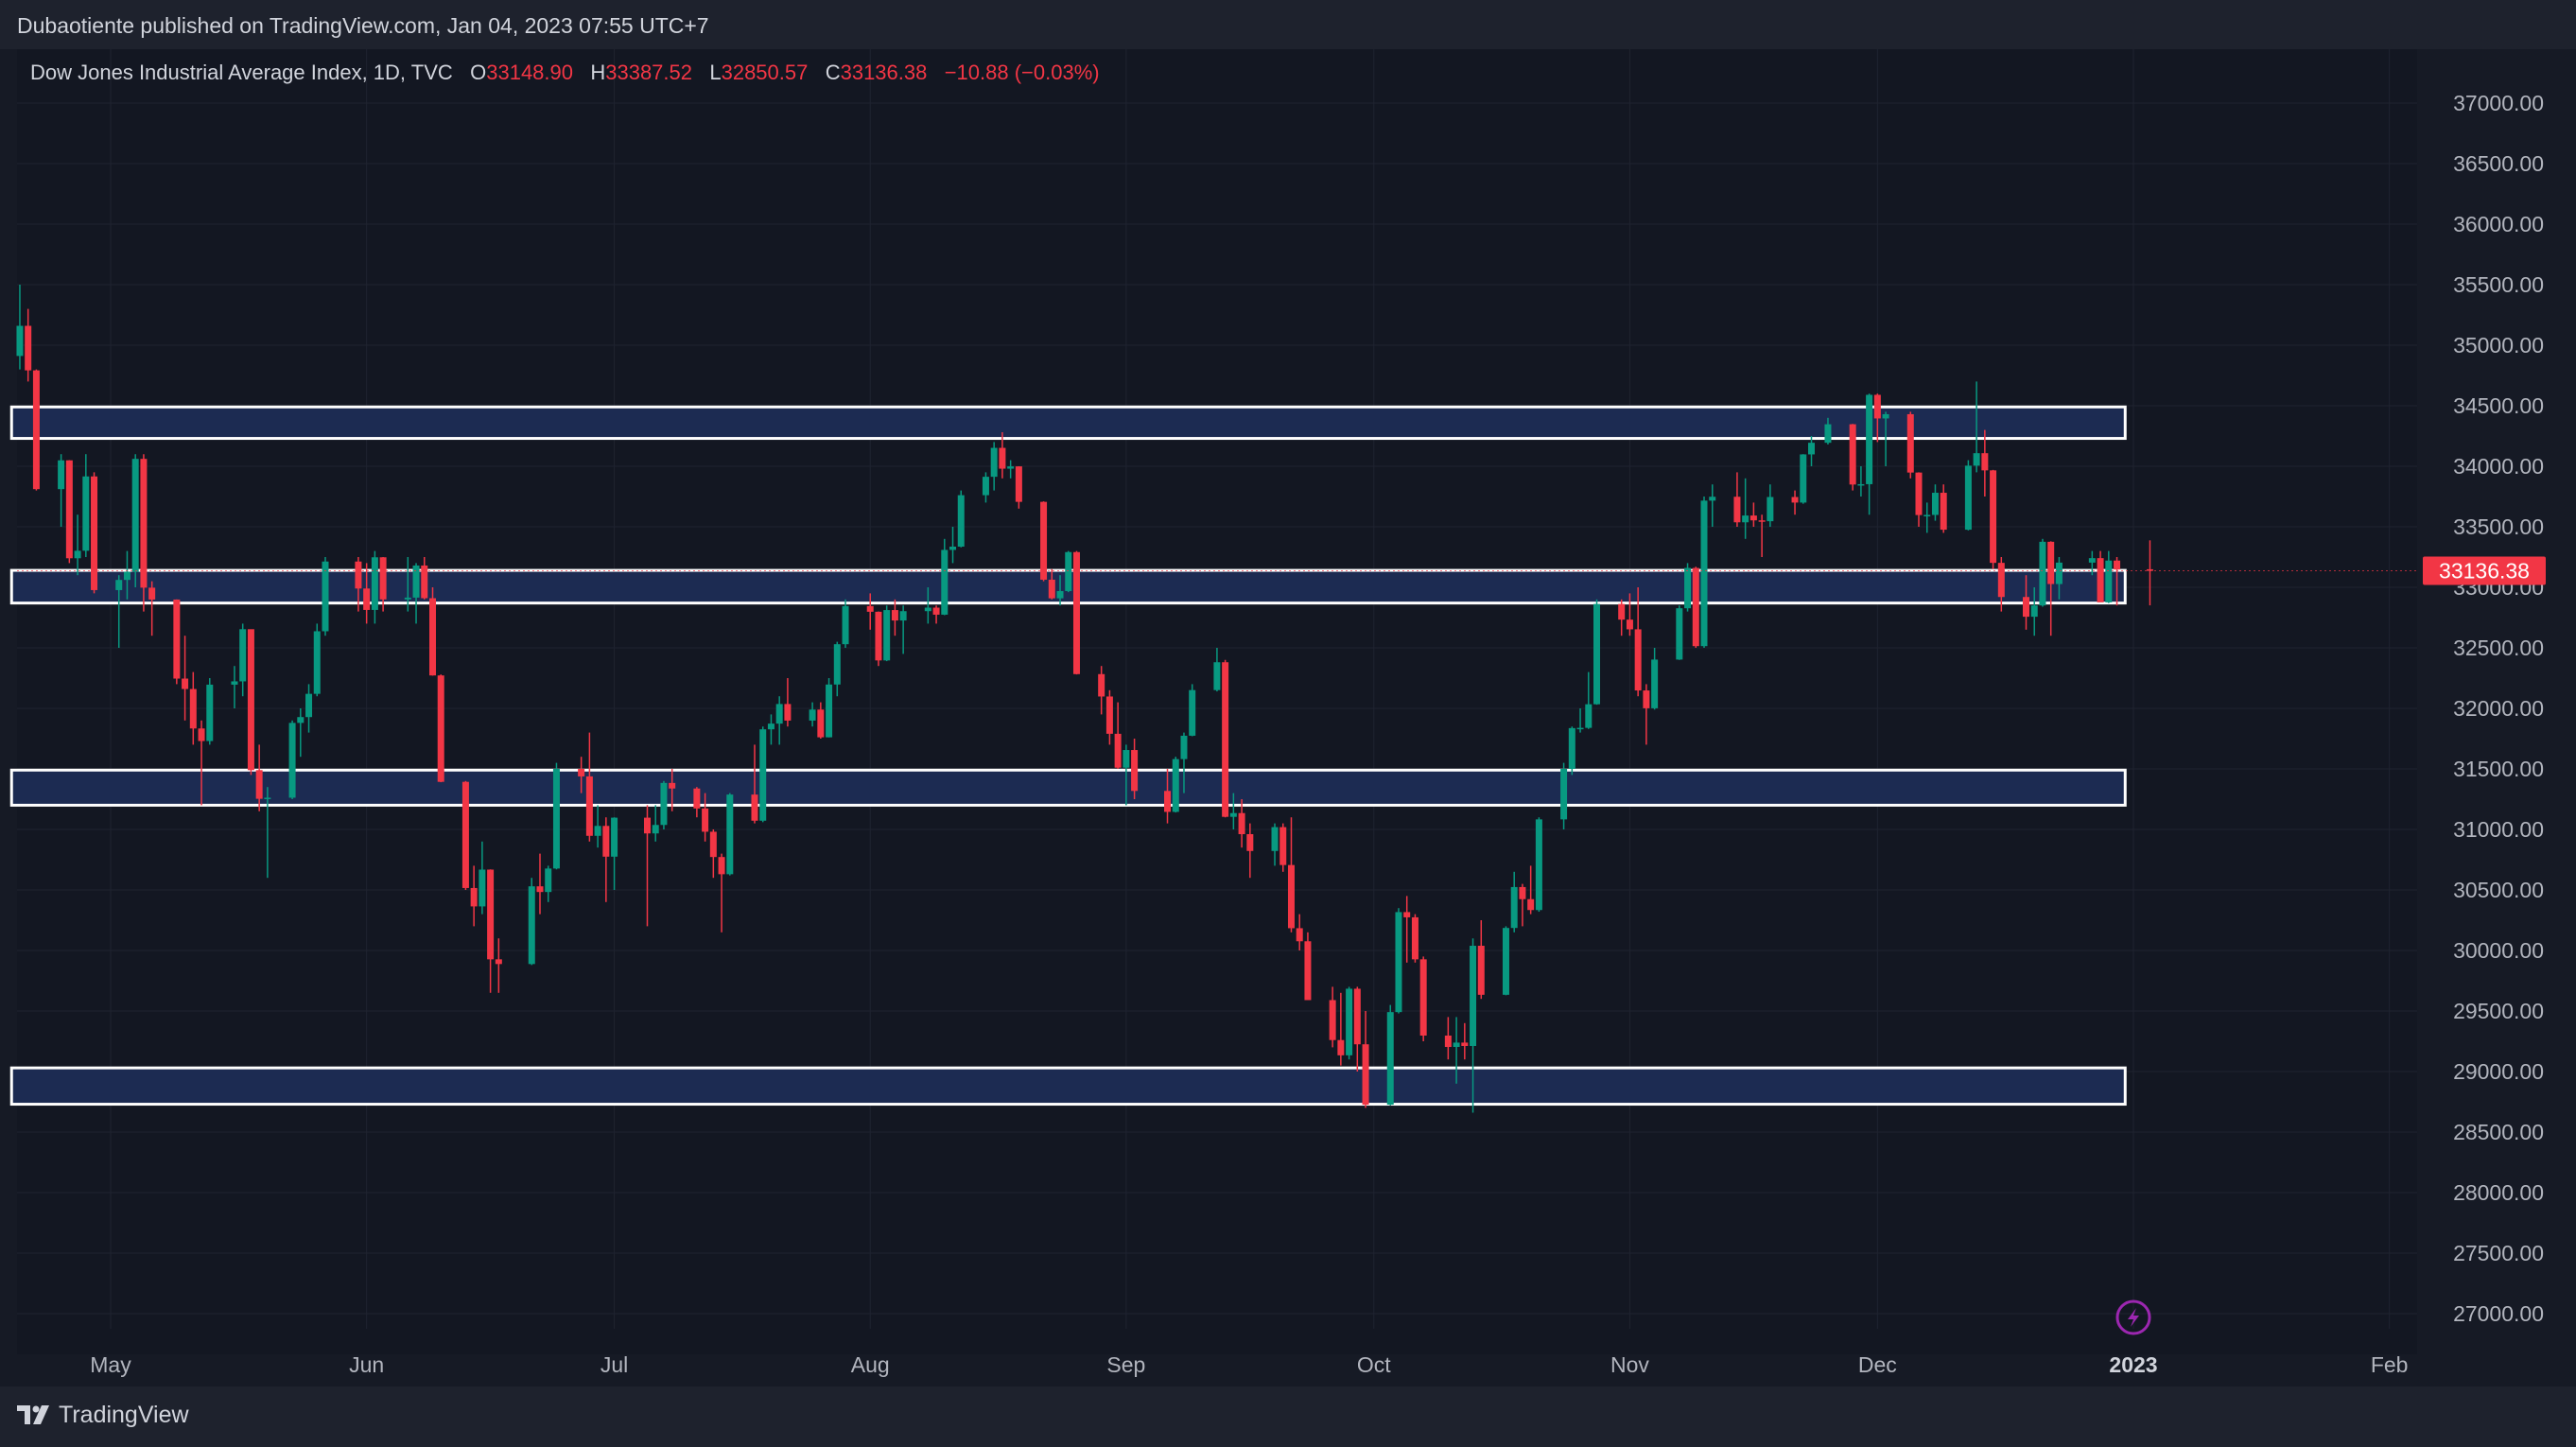 Image resolution: width=2576 pixels, height=1447 pixels. What do you see at coordinates (33, 1414) in the screenshot?
I see `tradingview-logo-icon` at bounding box center [33, 1414].